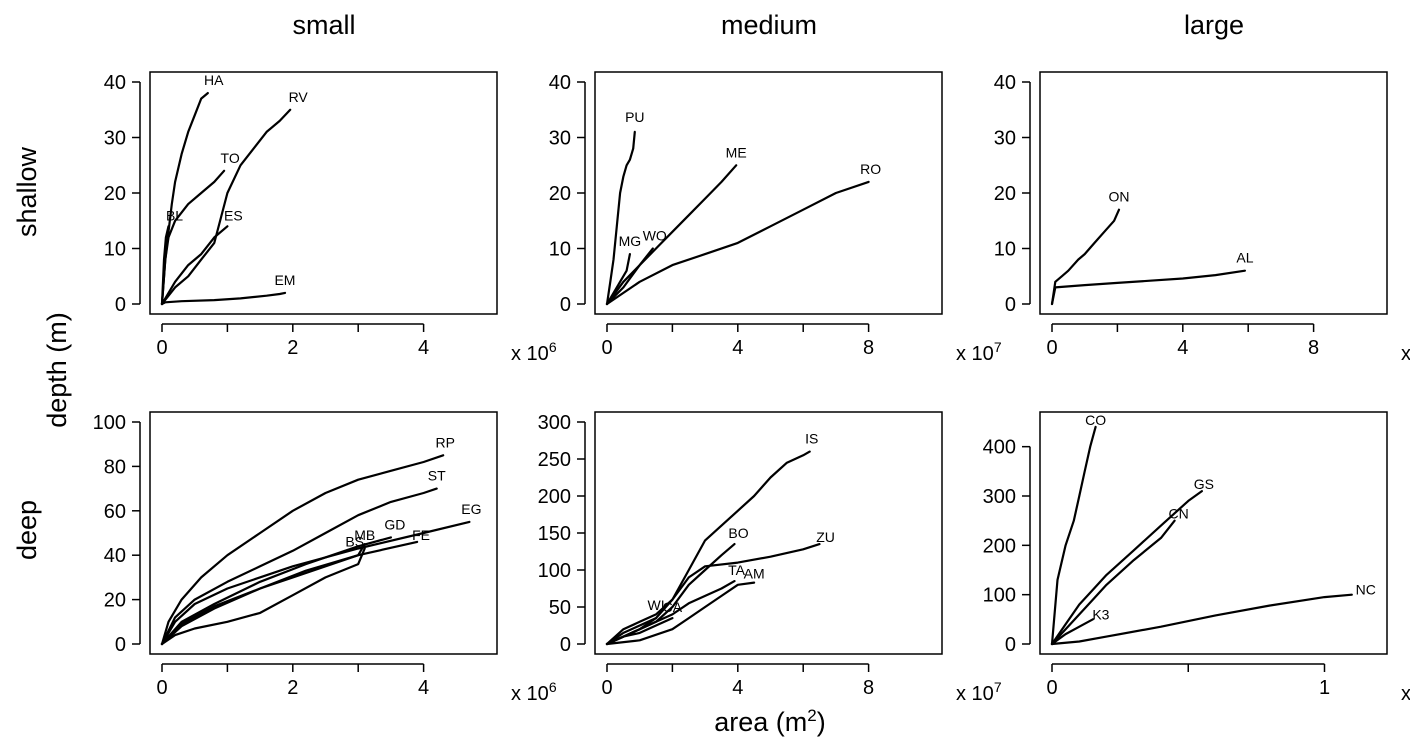 This screenshot has height=744, width=1410. Describe the element at coordinates (534, 692) in the screenshot. I see `x-multiplier-label: x 106` at that location.